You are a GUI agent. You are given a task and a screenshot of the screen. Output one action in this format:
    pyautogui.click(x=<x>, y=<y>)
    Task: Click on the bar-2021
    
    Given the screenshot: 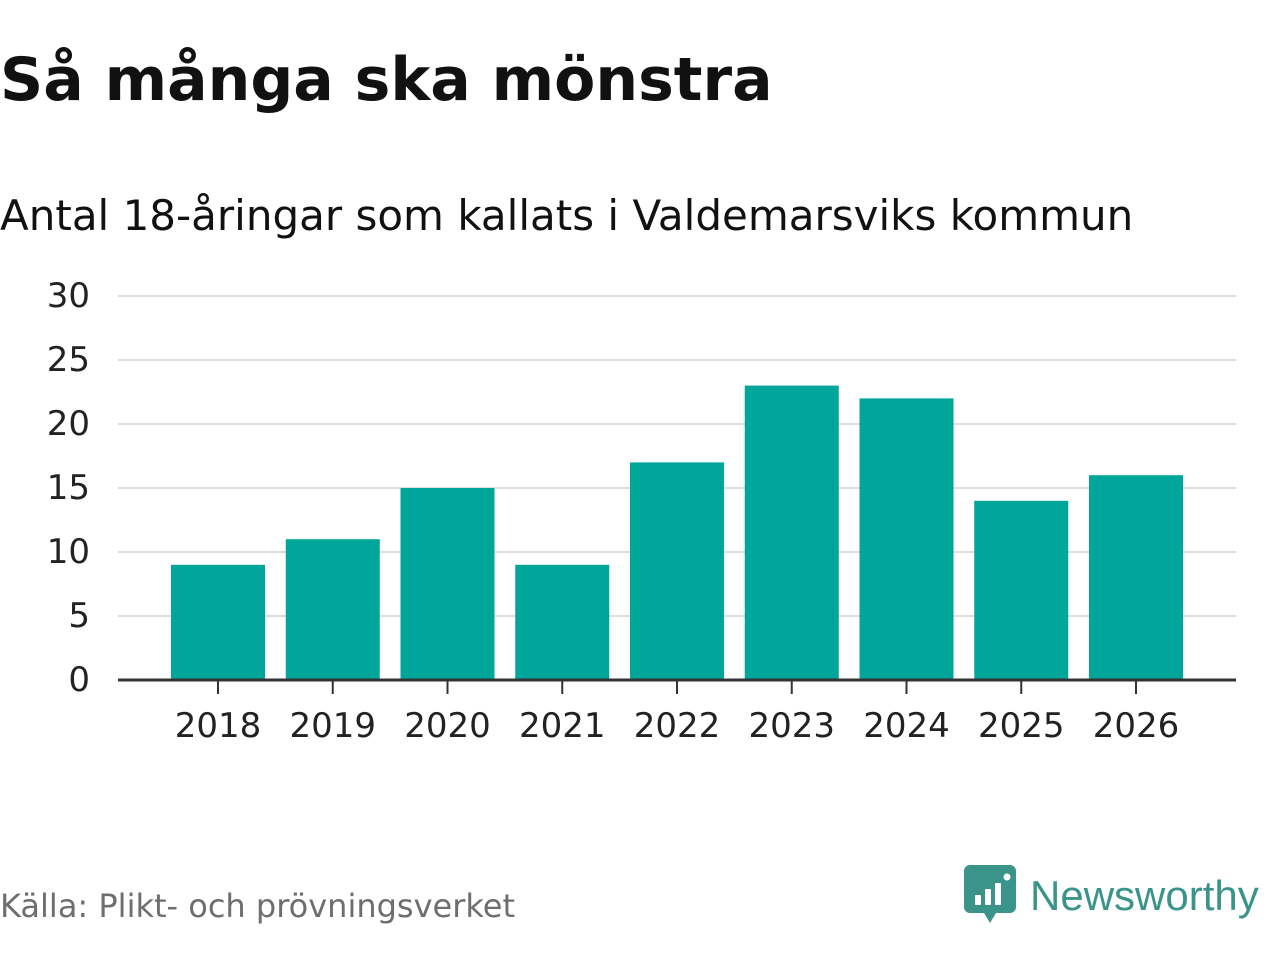 What is the action you would take?
    pyautogui.click(x=562, y=622)
    